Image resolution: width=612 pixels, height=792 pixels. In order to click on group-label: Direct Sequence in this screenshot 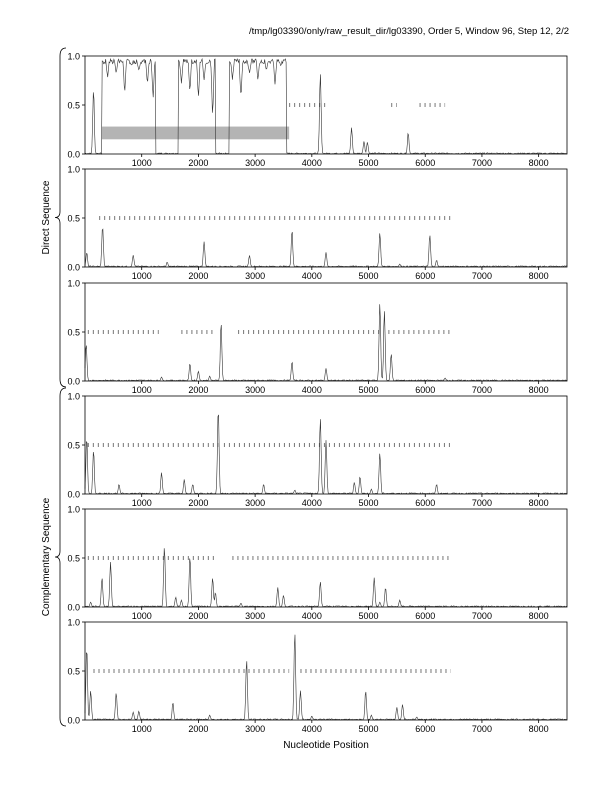, I will do `click(46, 217)`.